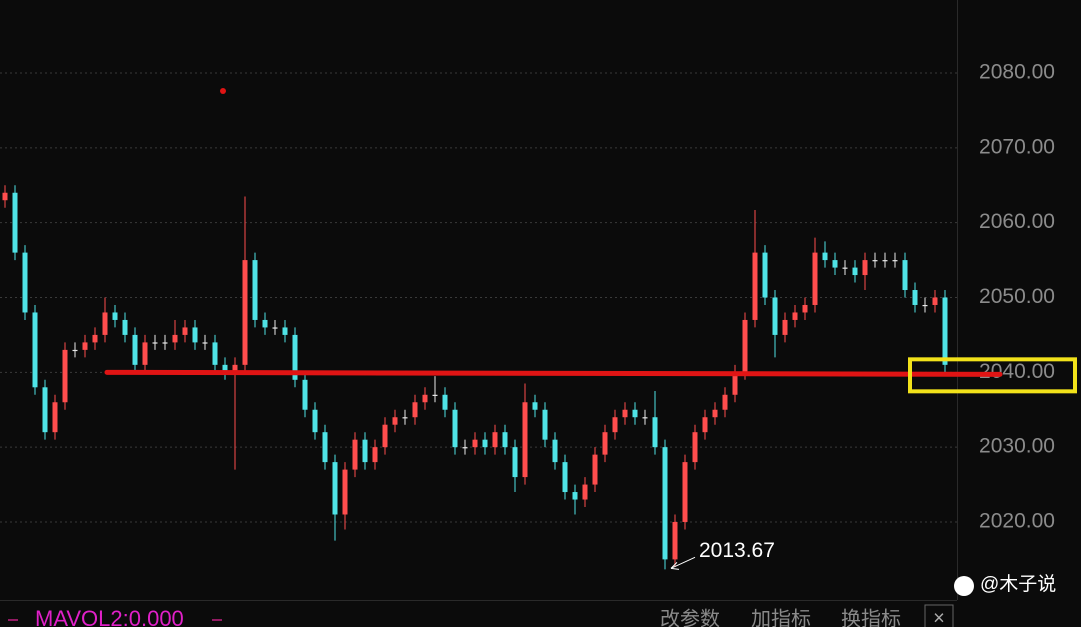 This screenshot has height=627, width=1081. I want to click on toolbar-button: 改参数, so click(690, 617).